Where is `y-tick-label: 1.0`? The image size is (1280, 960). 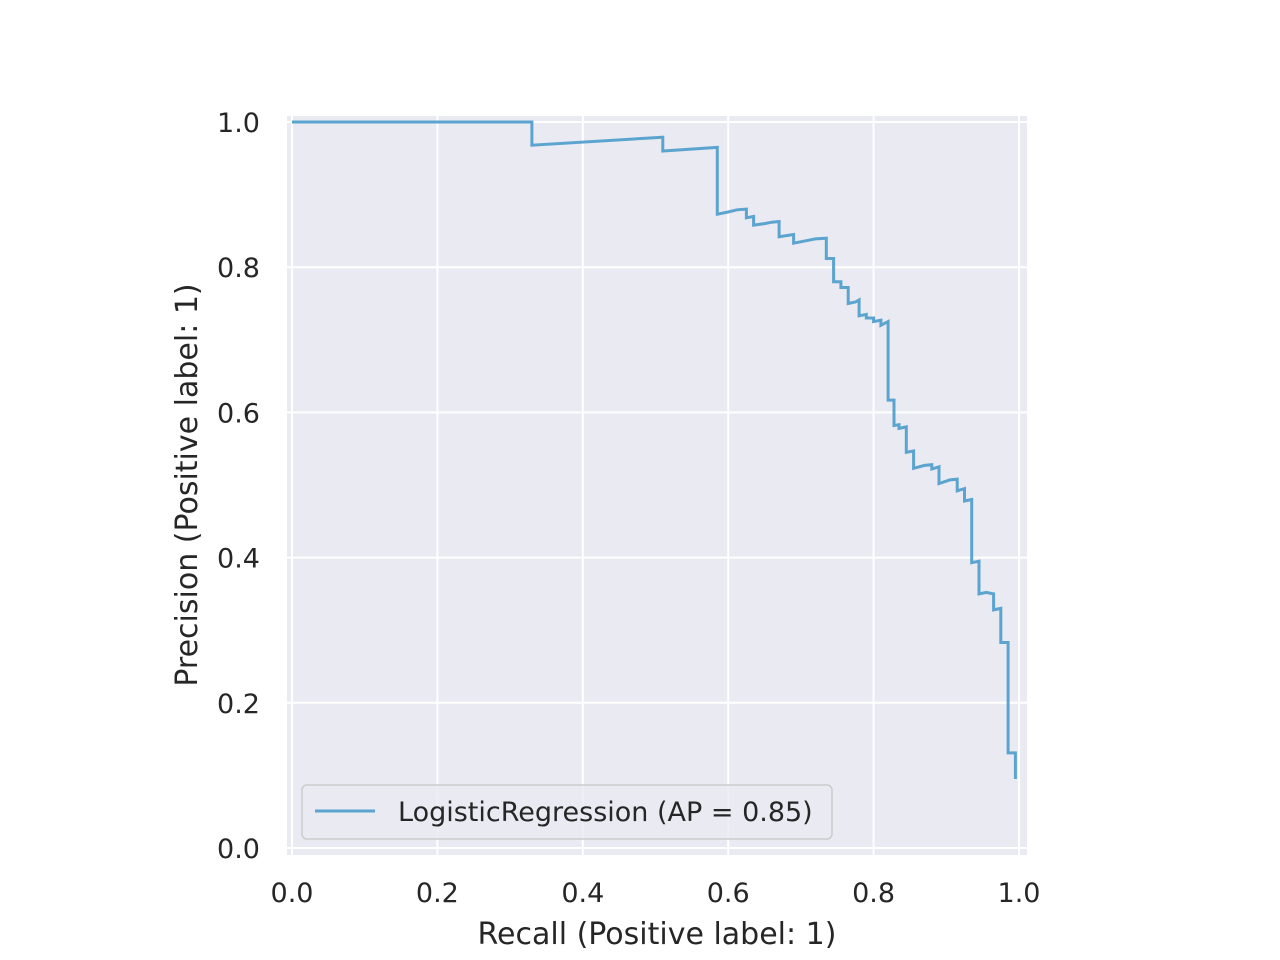 y-tick-label: 1.0 is located at coordinates (238, 123).